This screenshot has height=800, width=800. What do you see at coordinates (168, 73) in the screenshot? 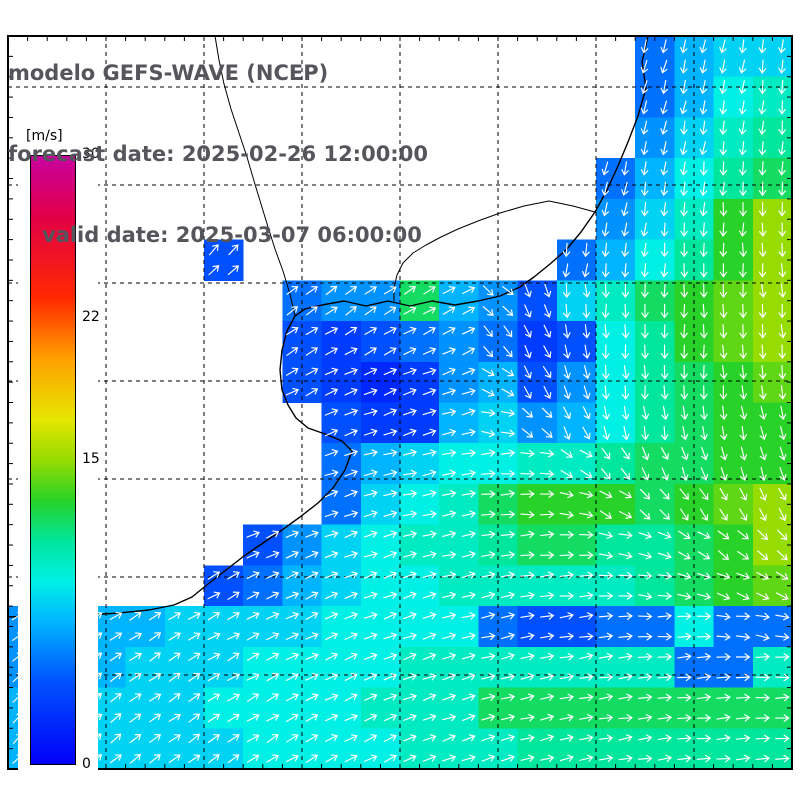
I see `model-title: modelo GEFS-WAVE (NCEP)` at bounding box center [168, 73].